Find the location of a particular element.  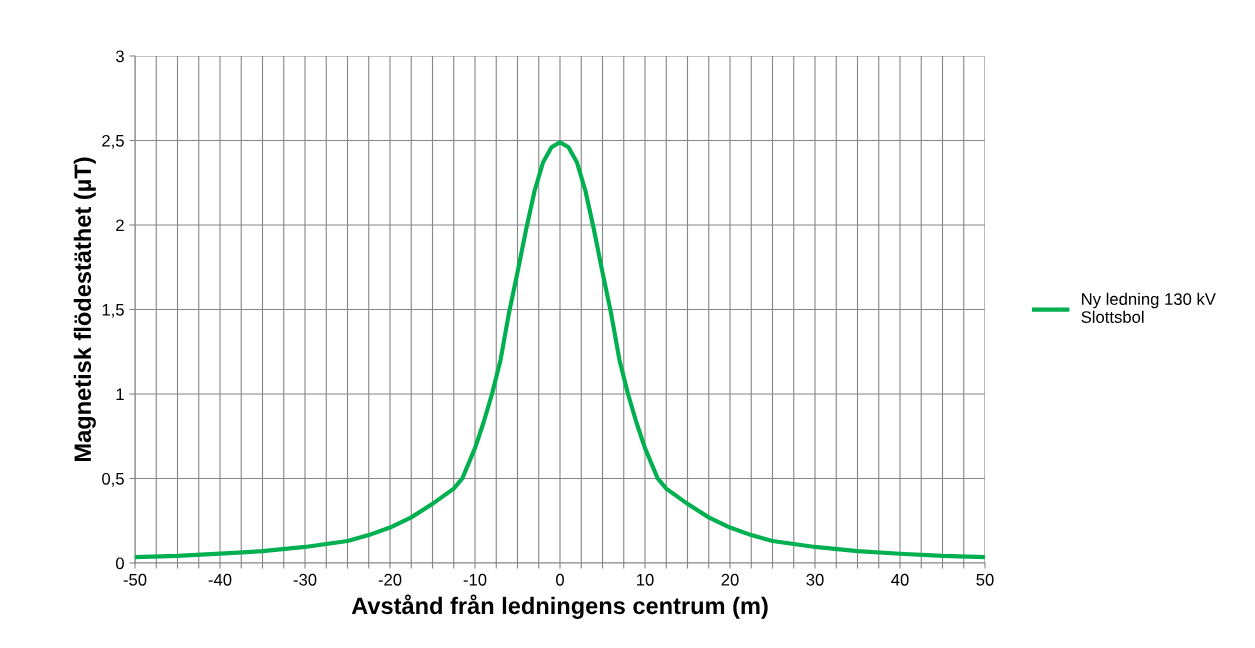

x-tick-label: -30 is located at coordinates (305, 579).